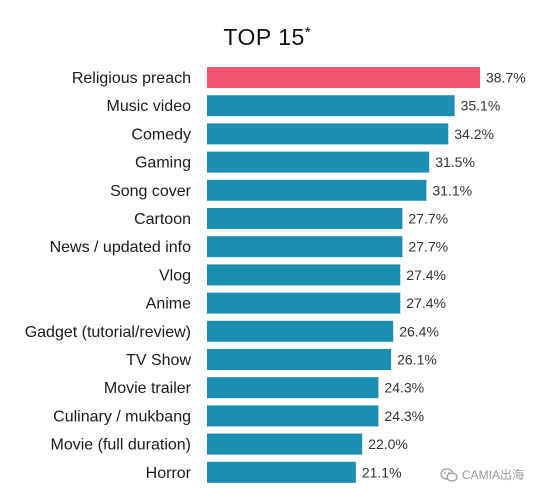 The height and width of the screenshot is (489, 534). I want to click on chart-title-wrap: TOP 15*, so click(267, 37).